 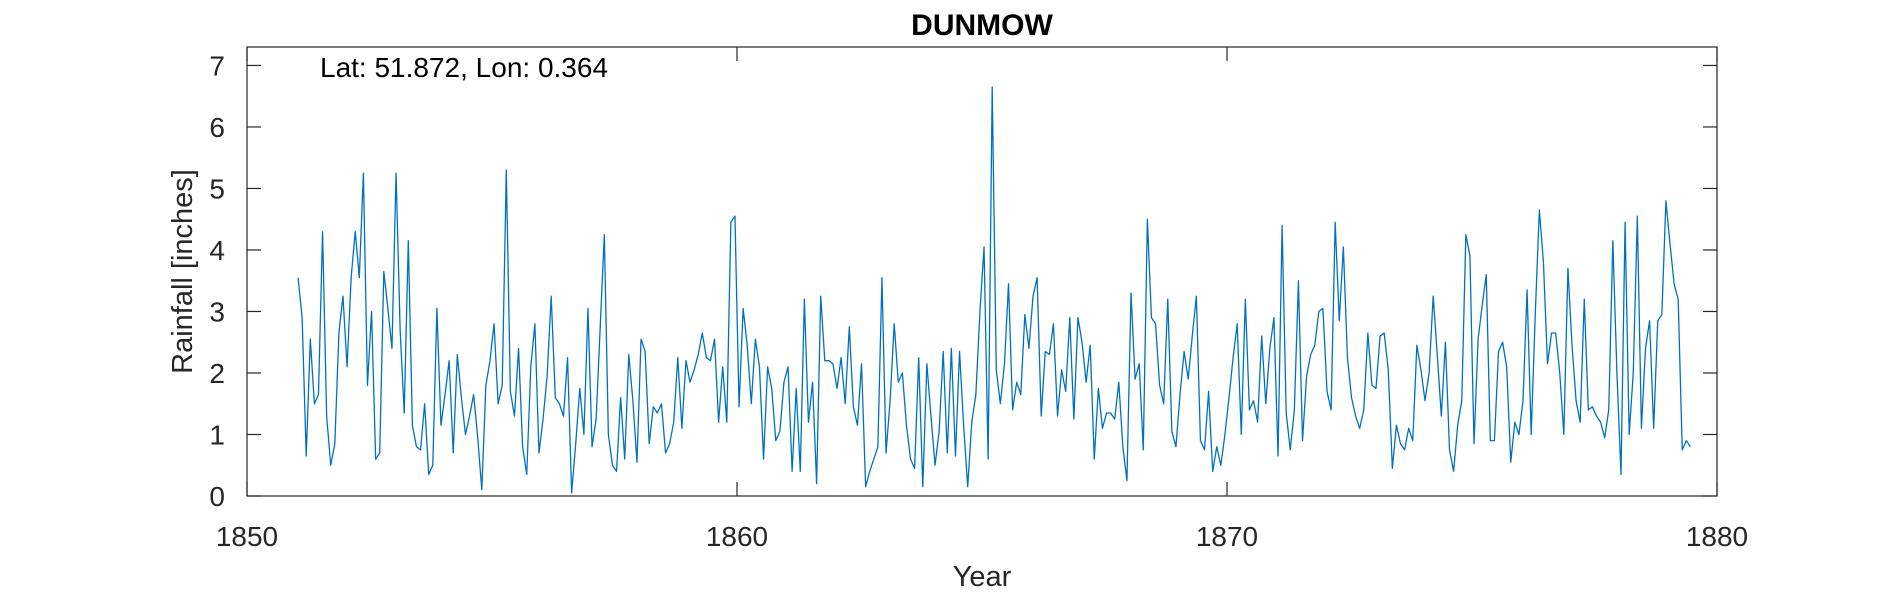 I want to click on y-tick-label: 2, so click(x=217, y=373).